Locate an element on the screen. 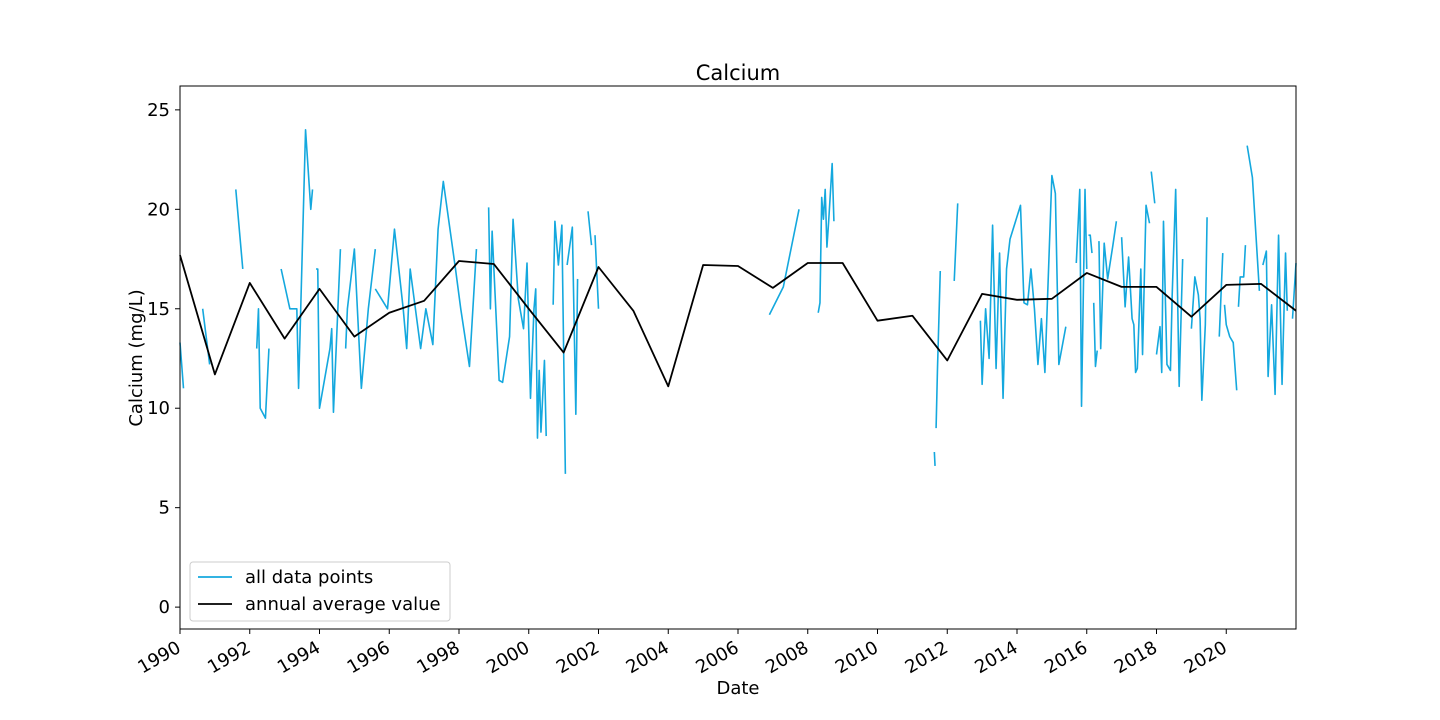  chart-title: Calcium is located at coordinates (738, 73).